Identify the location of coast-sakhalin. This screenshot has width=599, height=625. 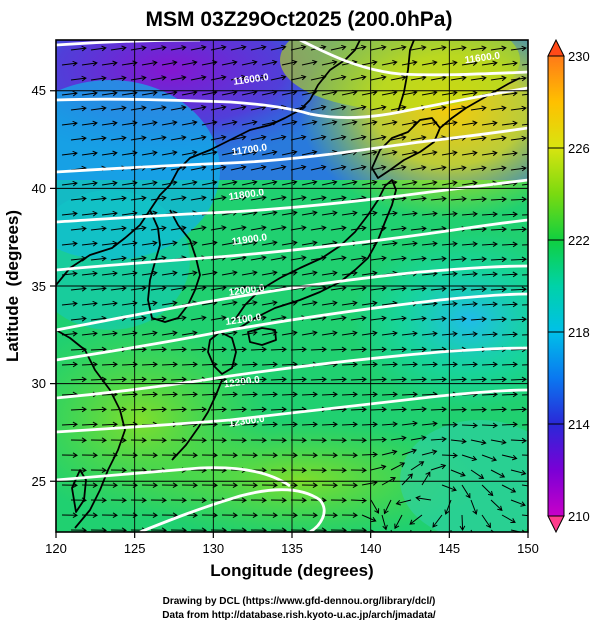
(406, 76).